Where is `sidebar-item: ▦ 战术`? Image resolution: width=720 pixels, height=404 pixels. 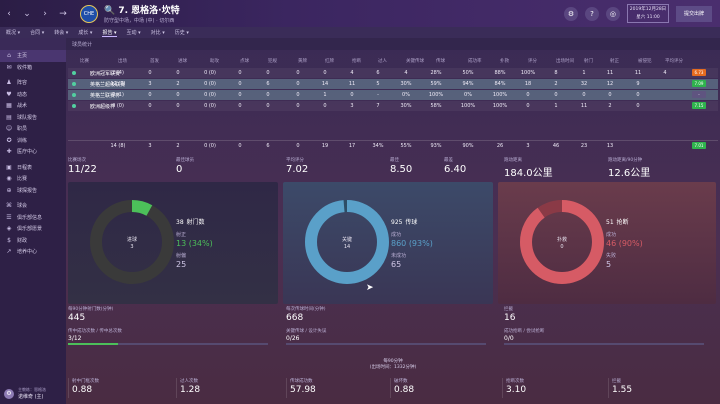 sidebar-item: ▦ 战术 is located at coordinates (33, 106).